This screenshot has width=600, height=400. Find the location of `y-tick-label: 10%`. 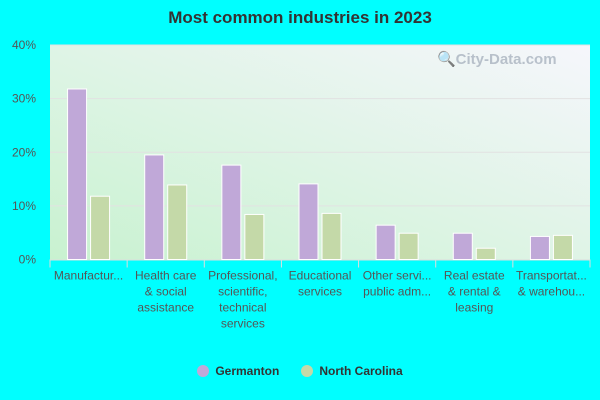

y-tick-label: 10% is located at coordinates (24, 206).